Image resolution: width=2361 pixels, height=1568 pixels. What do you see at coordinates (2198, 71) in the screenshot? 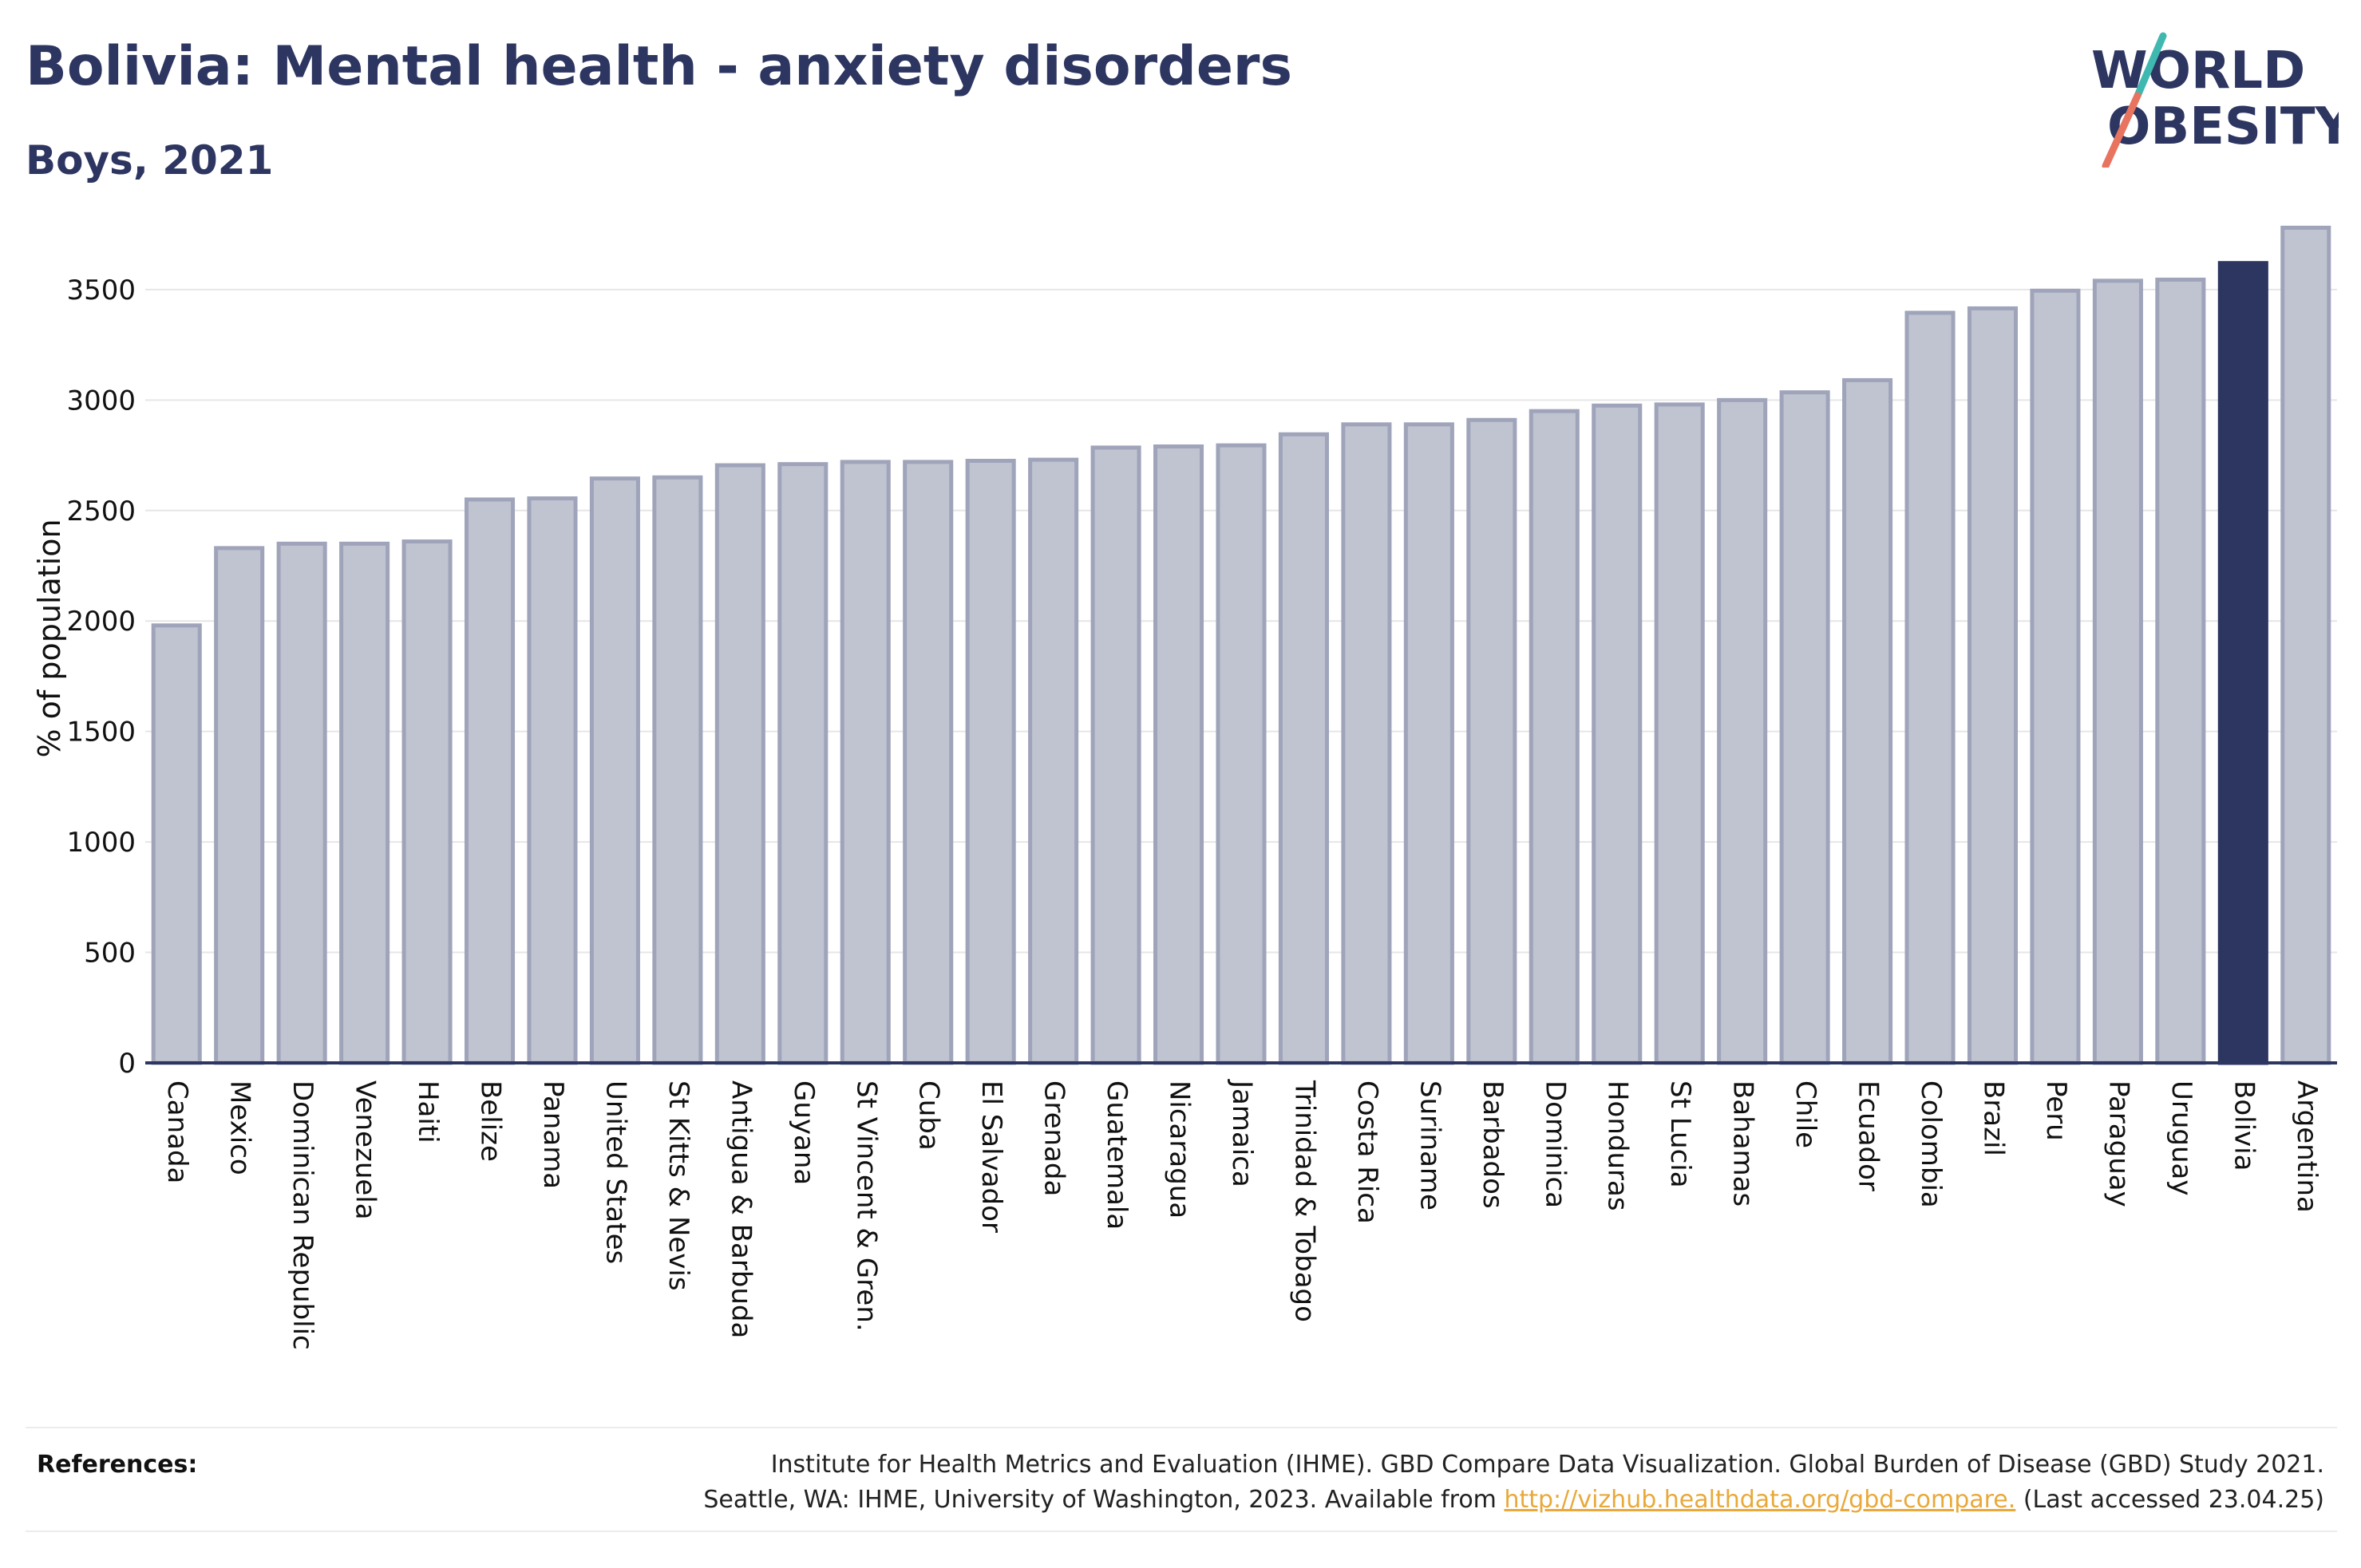
I see `svg-text: WORLD` at bounding box center [2198, 71].